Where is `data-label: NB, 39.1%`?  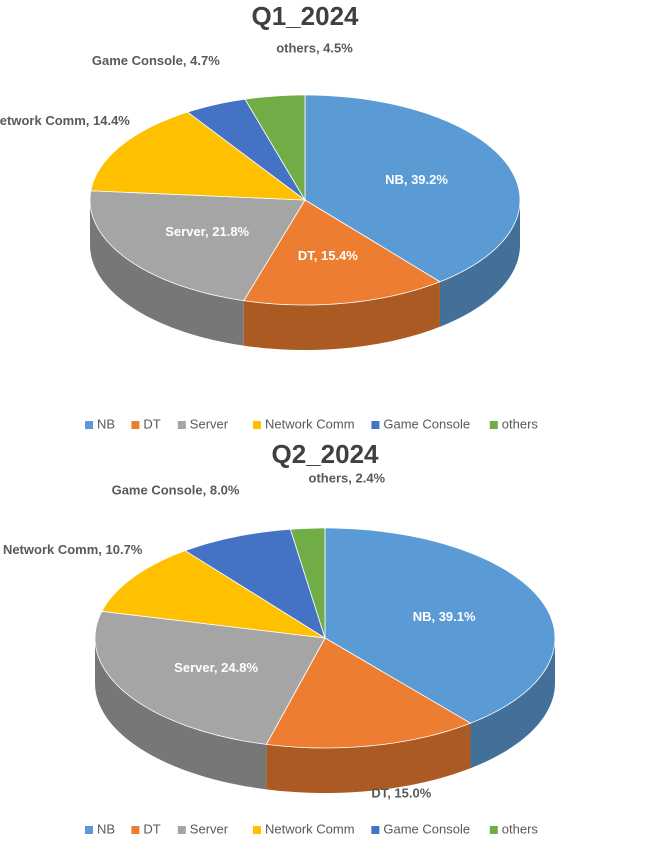
data-label: NB, 39.1% is located at coordinates (444, 616).